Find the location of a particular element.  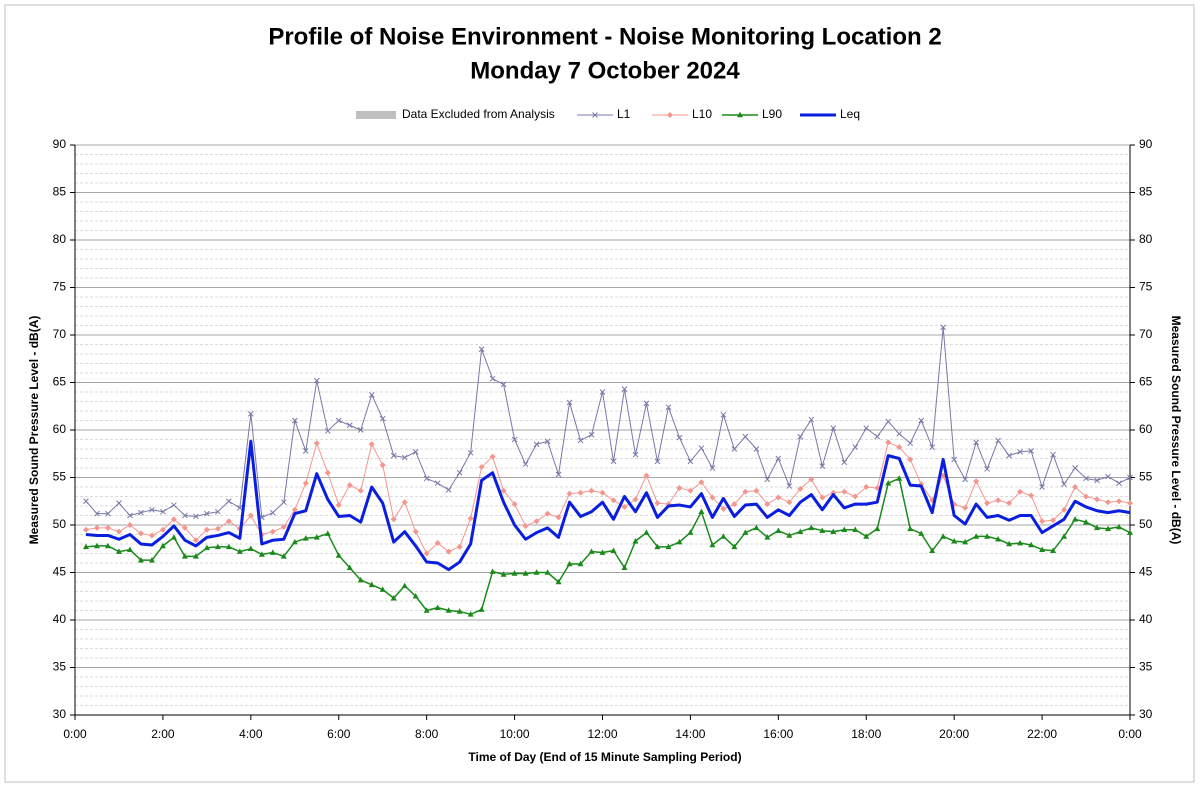

y2-tick-label: 55 is located at coordinates (1146, 477).